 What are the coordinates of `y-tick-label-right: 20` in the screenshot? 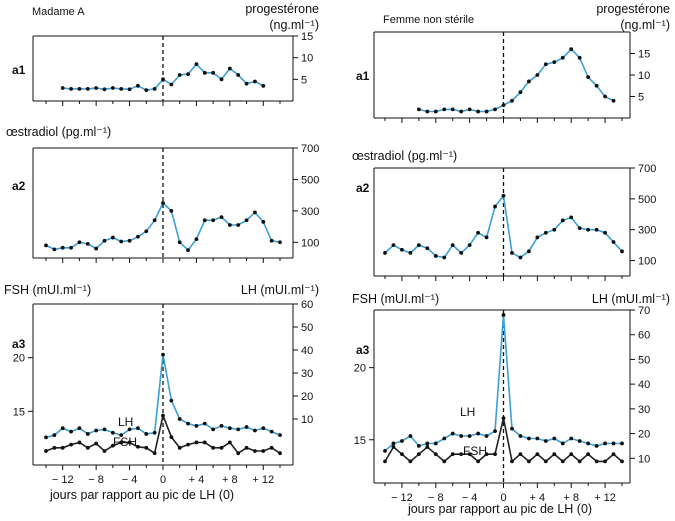 It's located at (307, 397).